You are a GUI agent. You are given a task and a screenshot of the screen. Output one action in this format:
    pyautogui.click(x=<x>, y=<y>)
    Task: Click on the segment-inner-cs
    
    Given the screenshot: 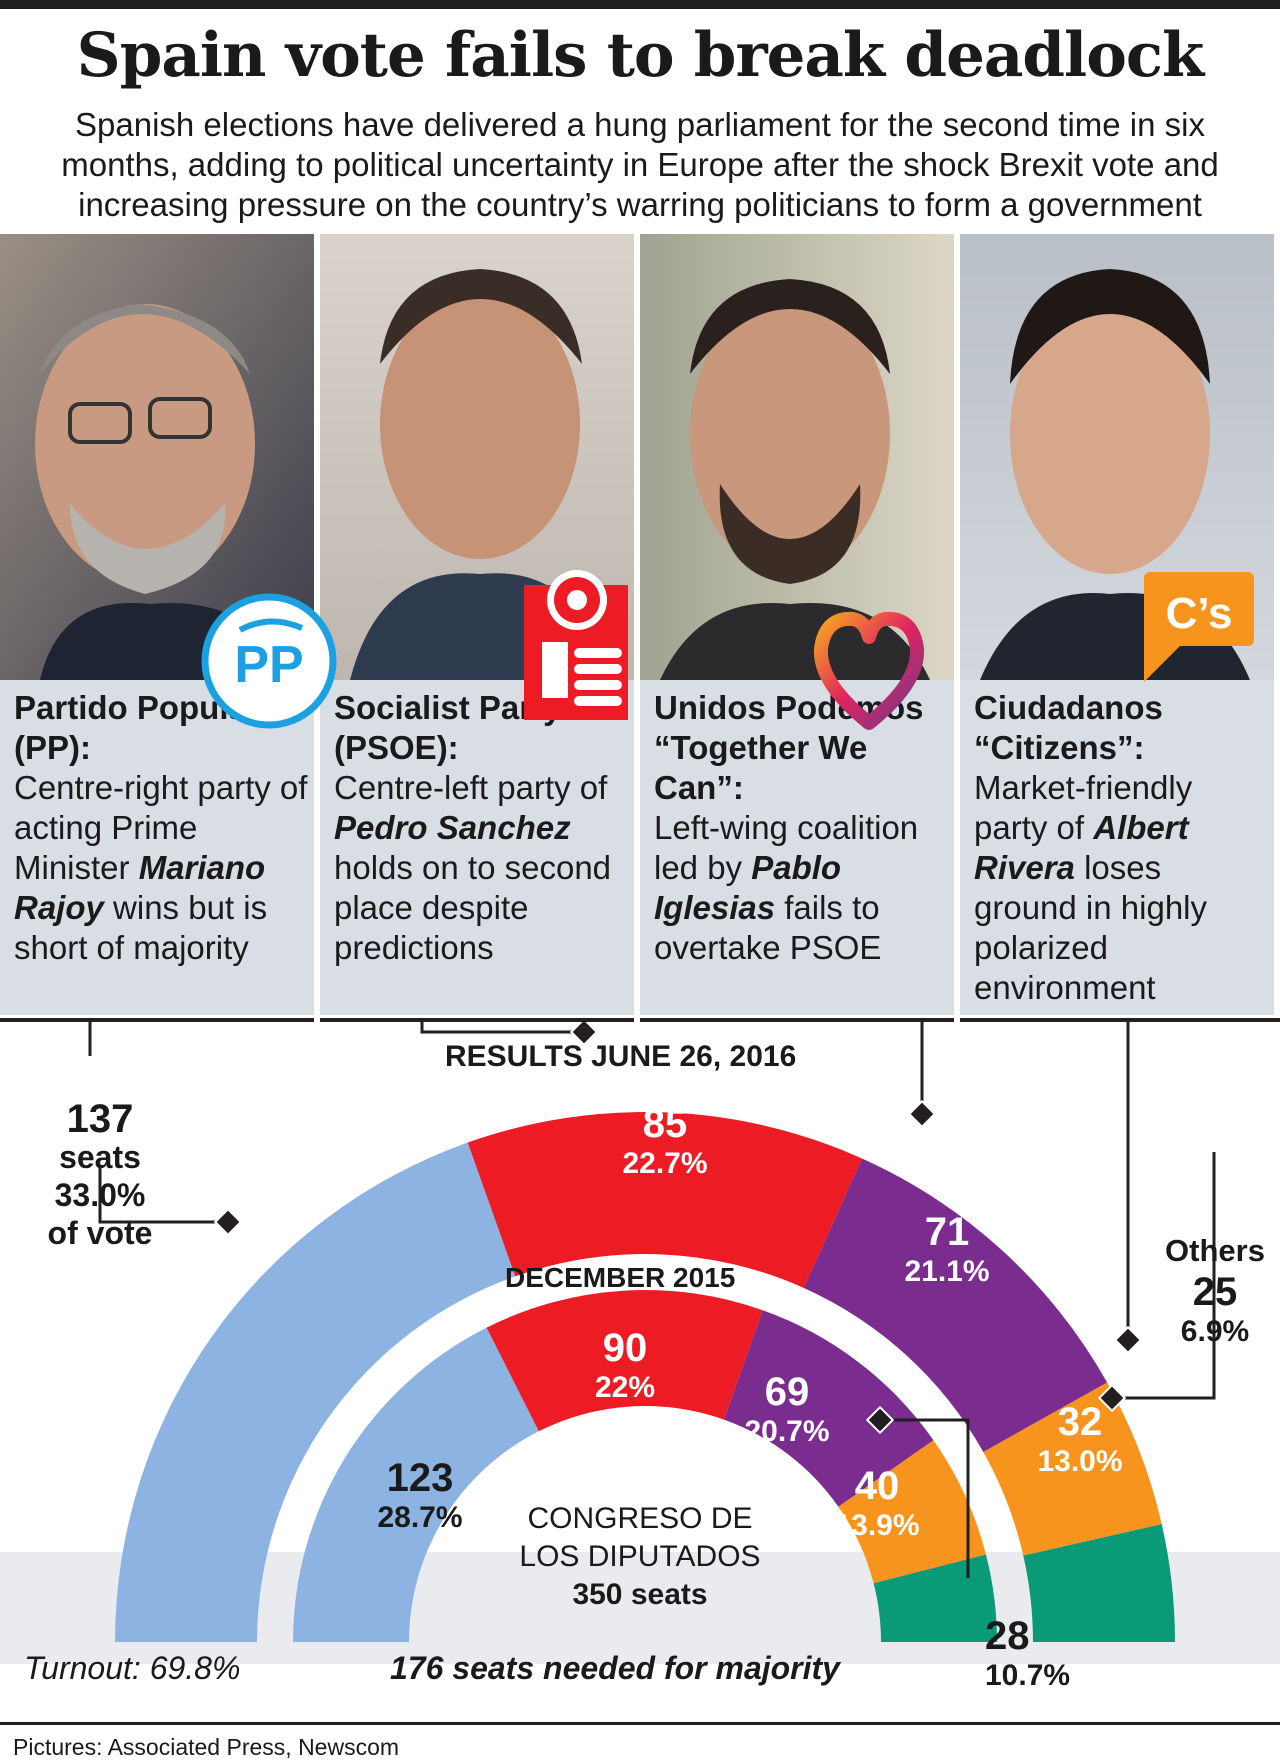 What is the action you would take?
    pyautogui.click(x=912, y=1512)
    